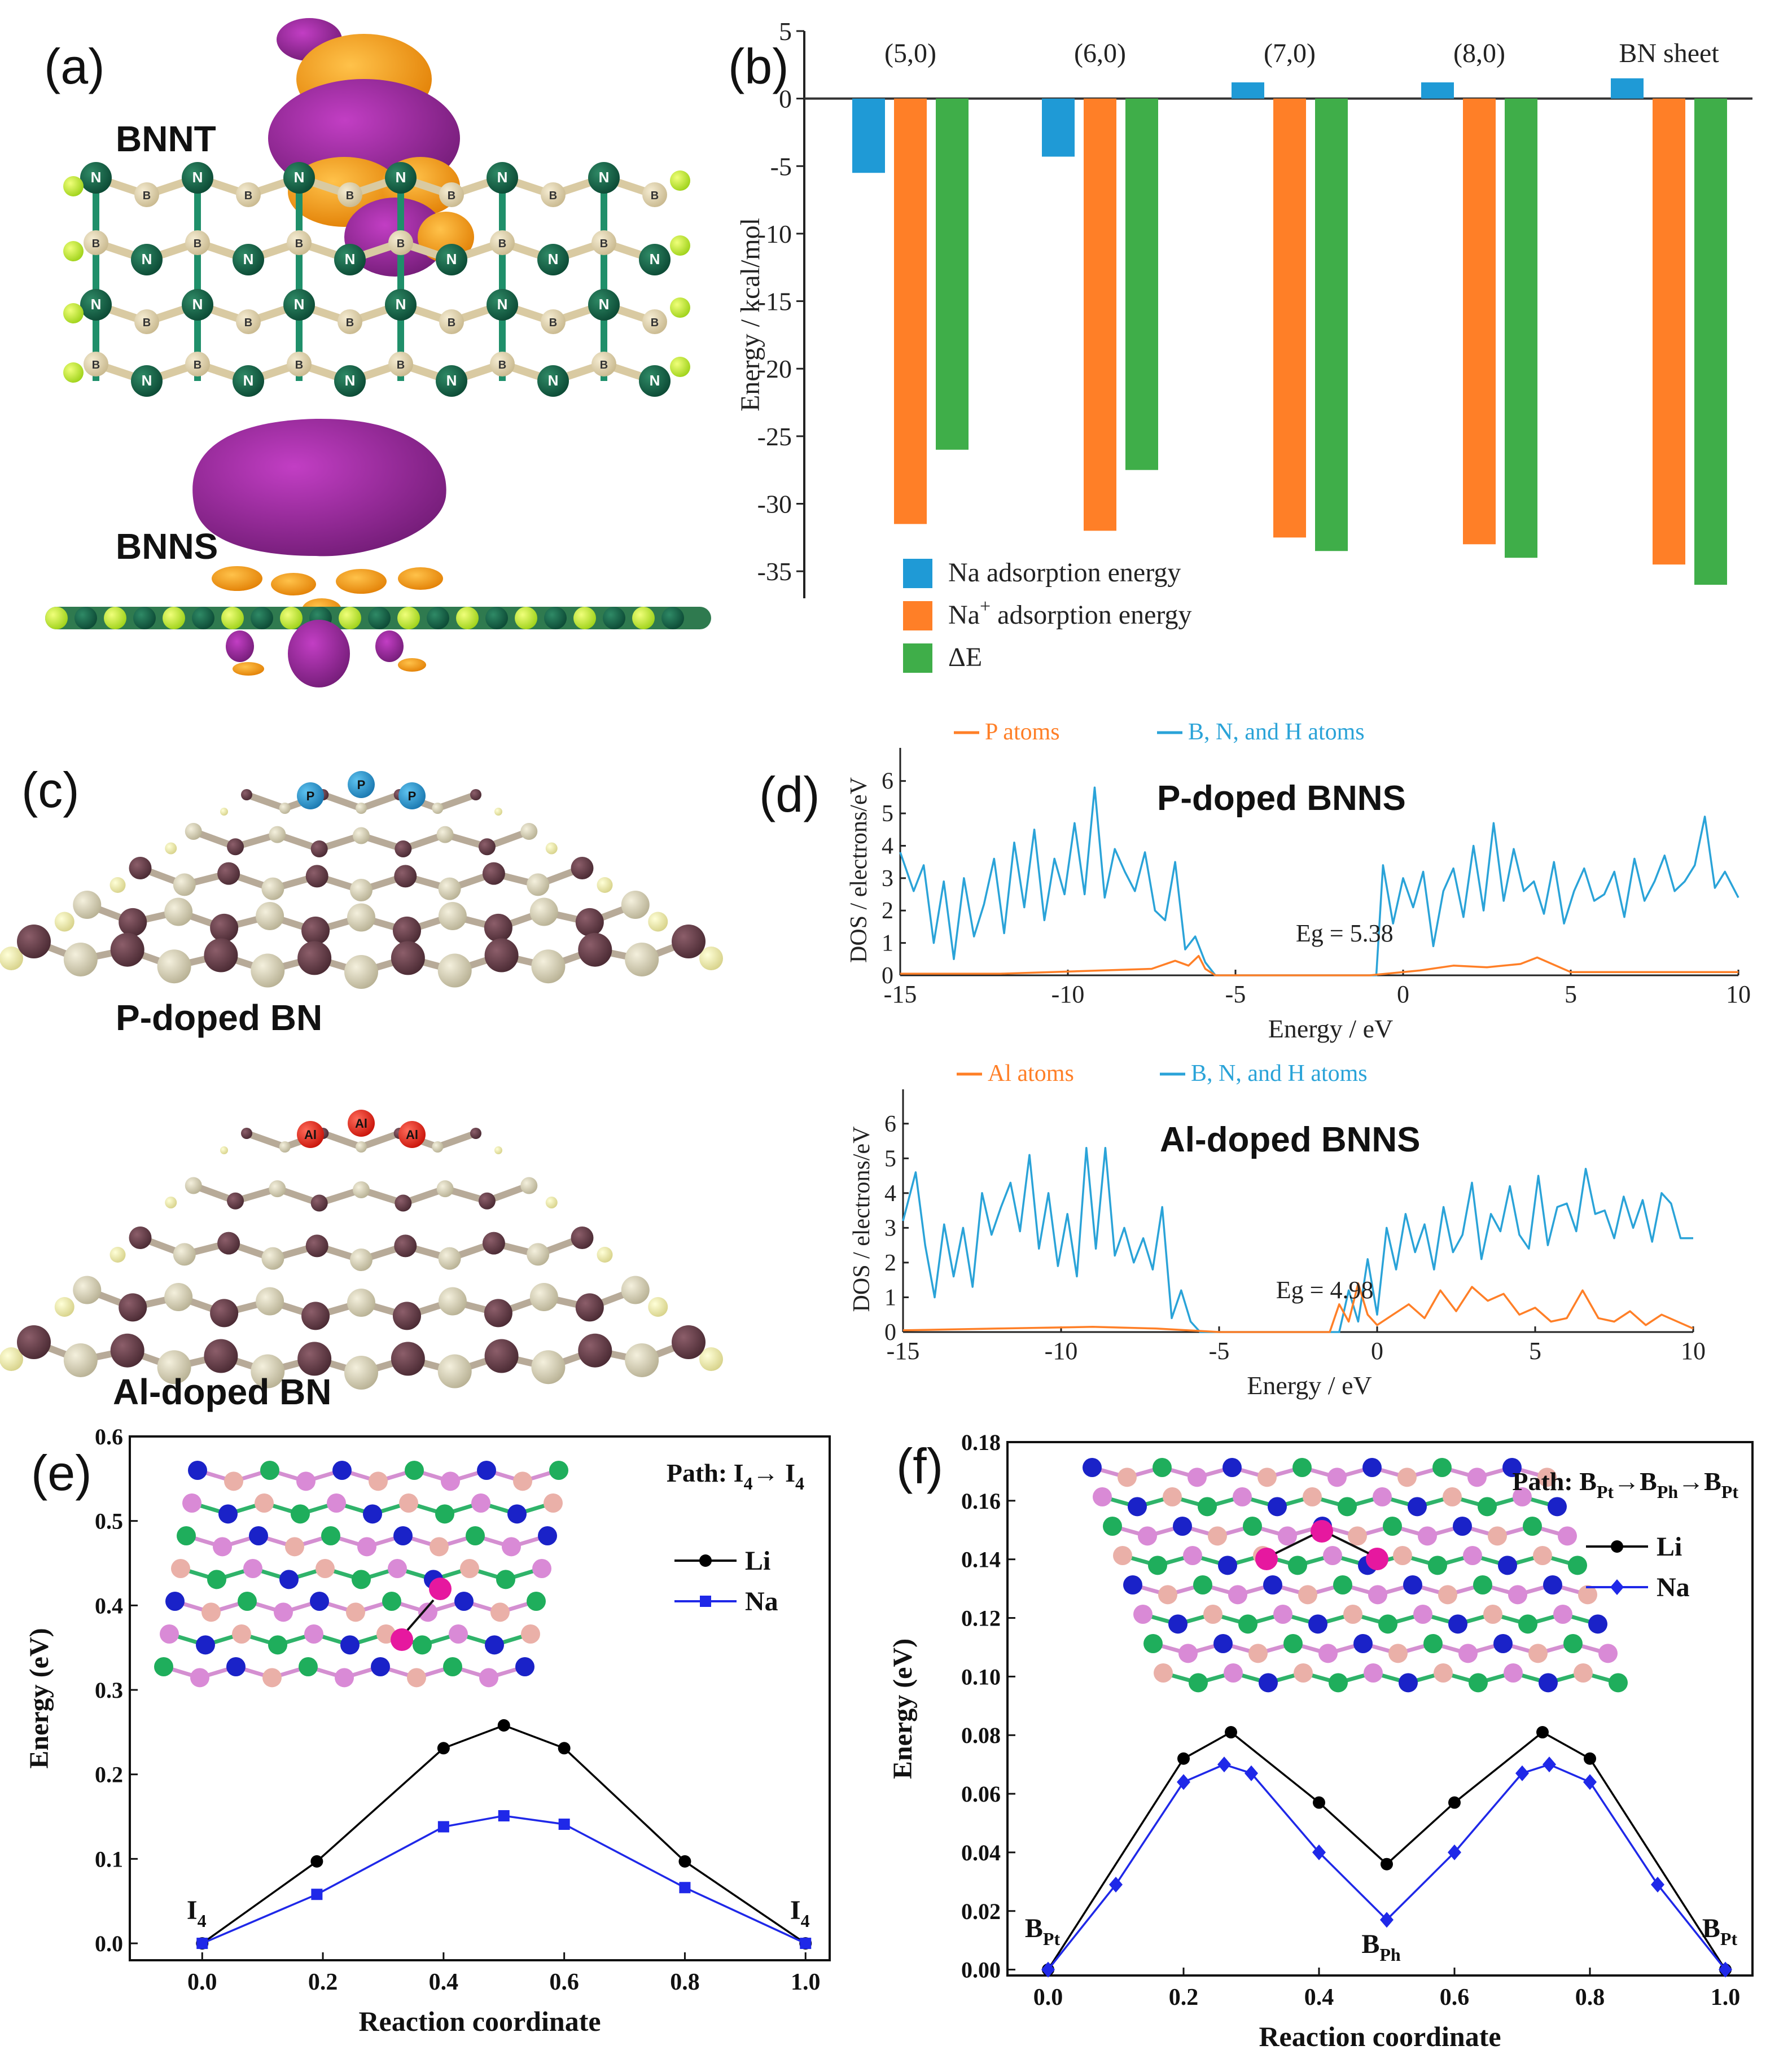  Describe the element at coordinates (109, 1521) in the screenshot. I see `y-tick-label: 0.5` at that location.